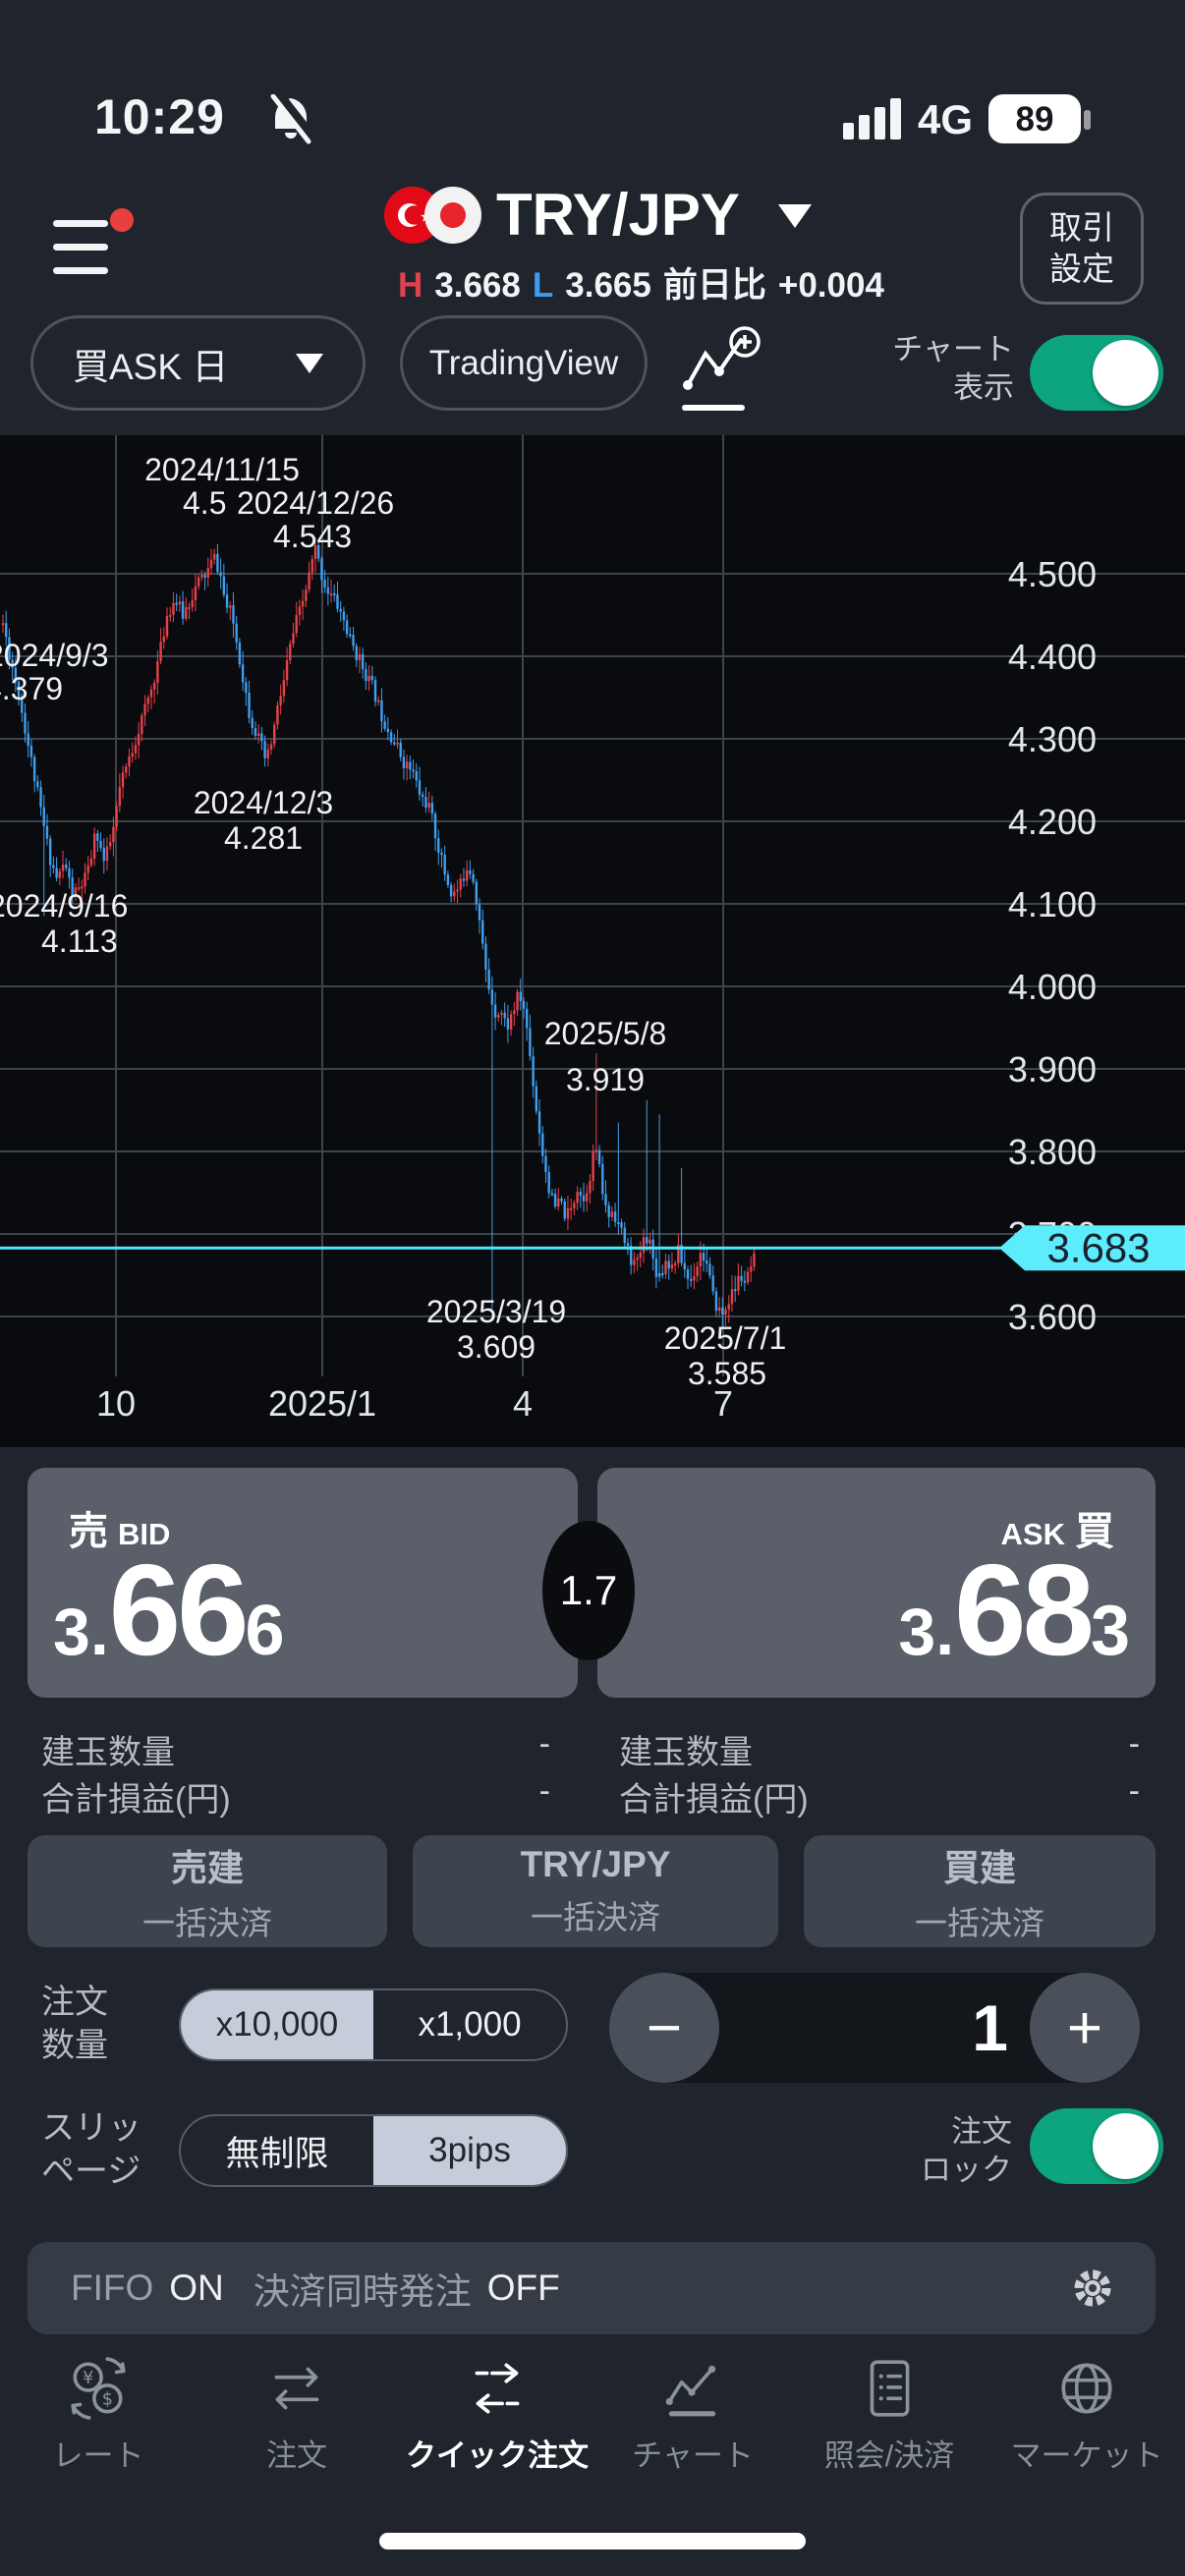  What do you see at coordinates (543, 285) in the screenshot?
I see `low-label: L` at bounding box center [543, 285].